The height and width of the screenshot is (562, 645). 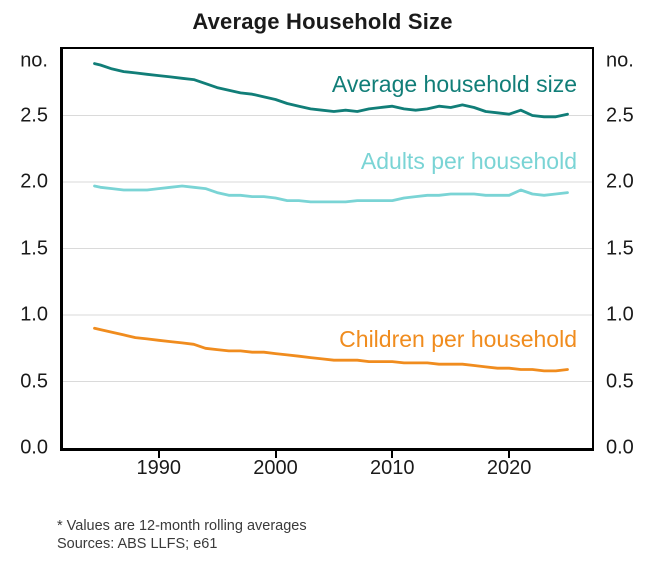 What do you see at coordinates (620, 60) in the screenshot?
I see `y-axis-unit-right: no.` at bounding box center [620, 60].